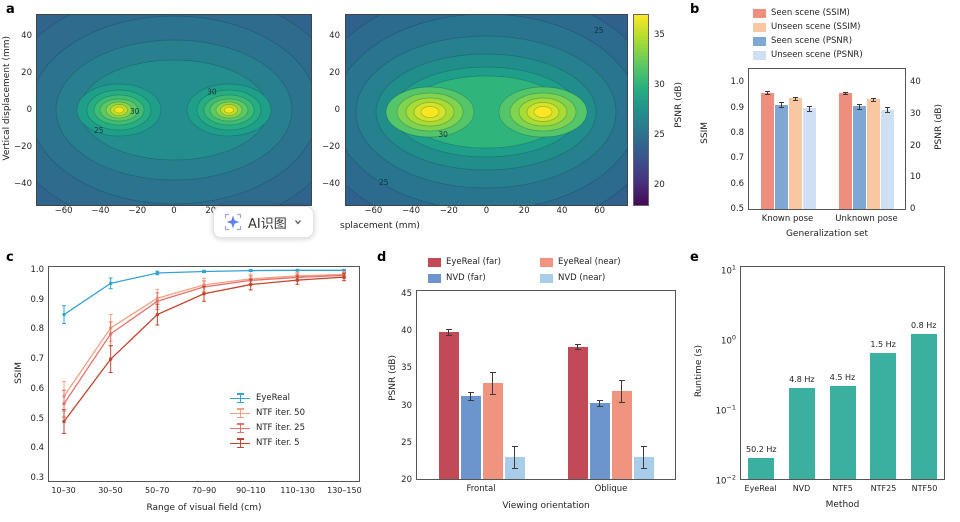  Describe the element at coordinates (373, 211) in the screenshot. I see `tick-label: −60` at that location.